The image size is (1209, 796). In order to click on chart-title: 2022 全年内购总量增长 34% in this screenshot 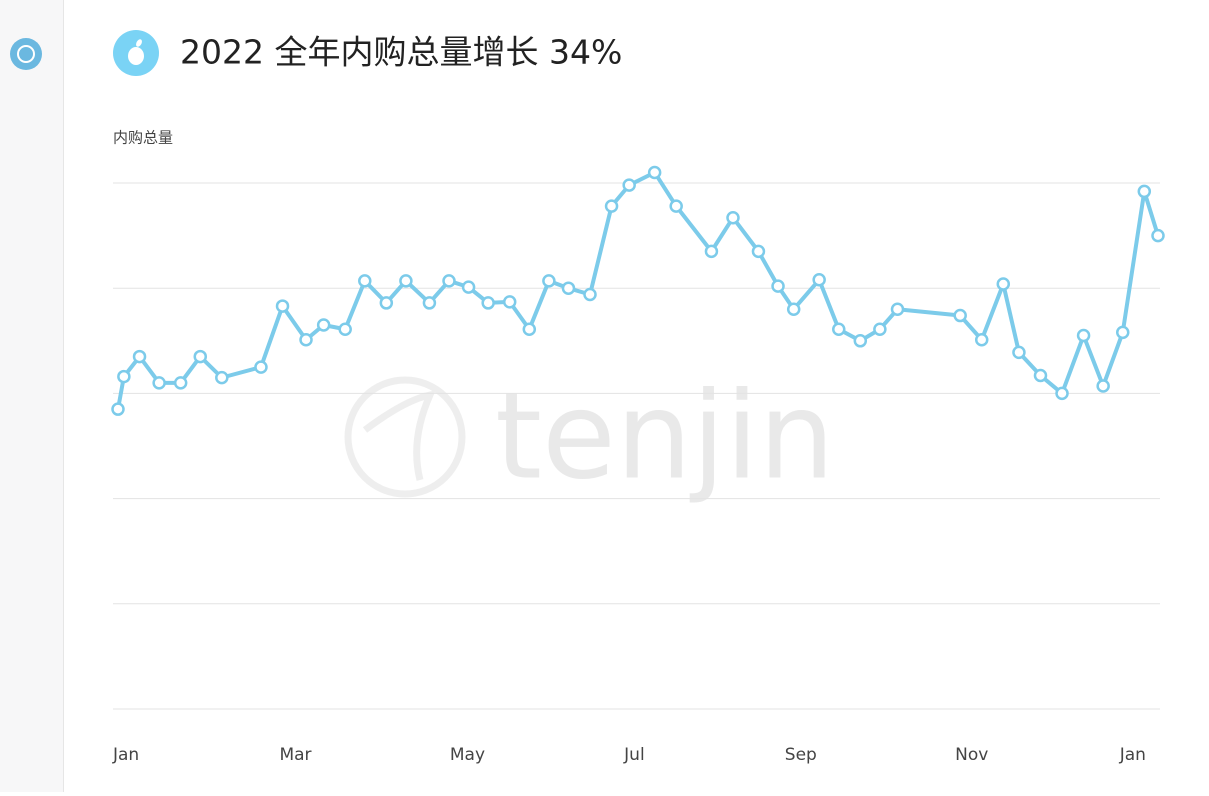, I will do `click(401, 52)`.